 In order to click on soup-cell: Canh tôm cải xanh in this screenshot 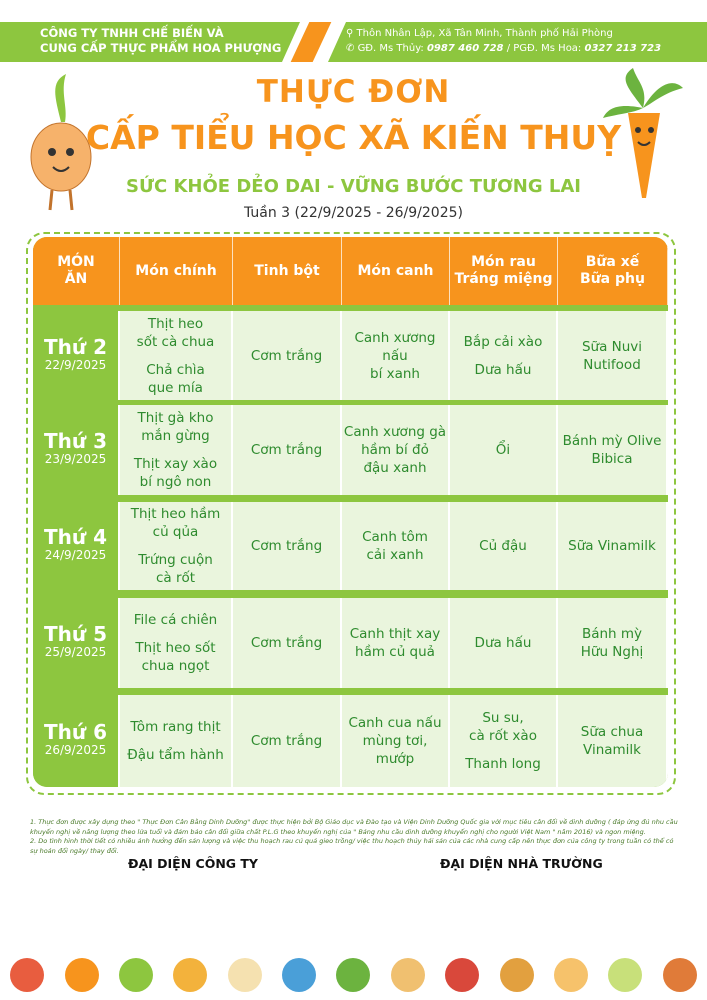, I will do `click(396, 546)`.